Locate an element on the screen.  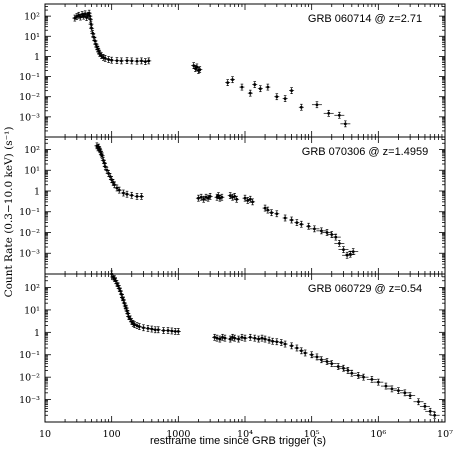
x-tick-label: 10⁴ is located at coordinates (245, 434).